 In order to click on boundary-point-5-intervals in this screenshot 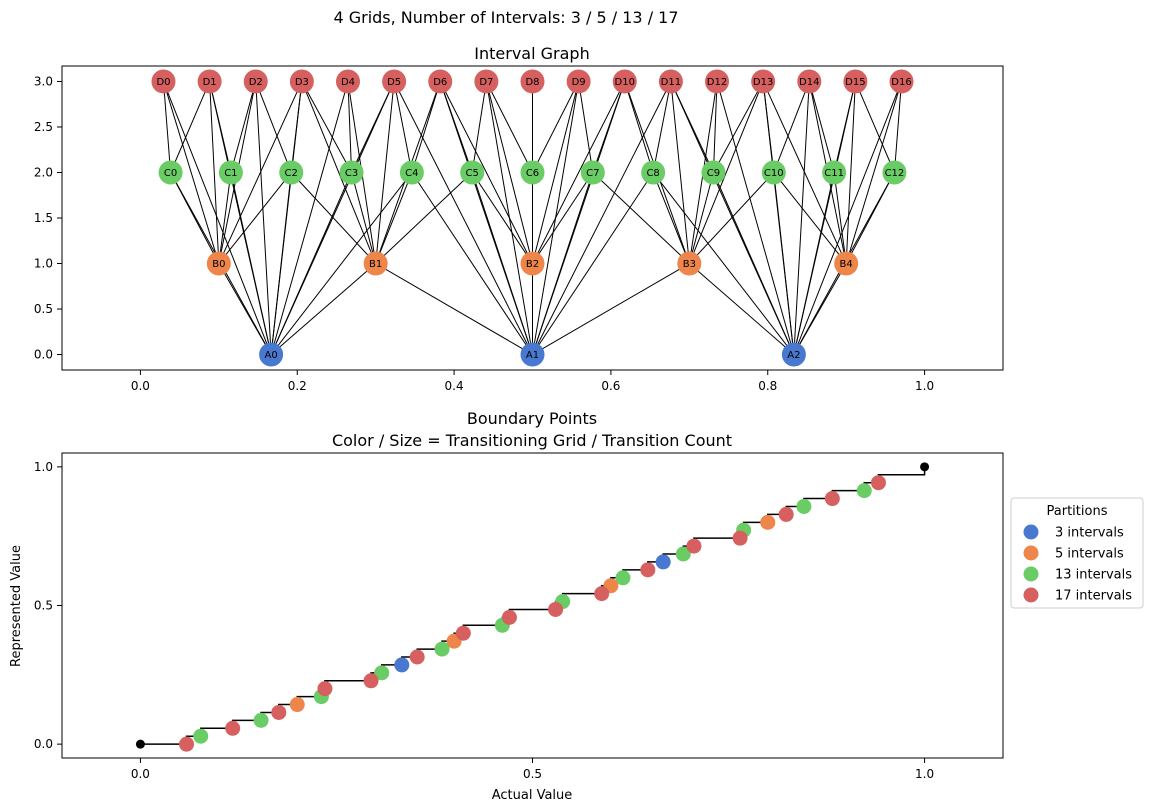, I will do `click(297, 705)`.